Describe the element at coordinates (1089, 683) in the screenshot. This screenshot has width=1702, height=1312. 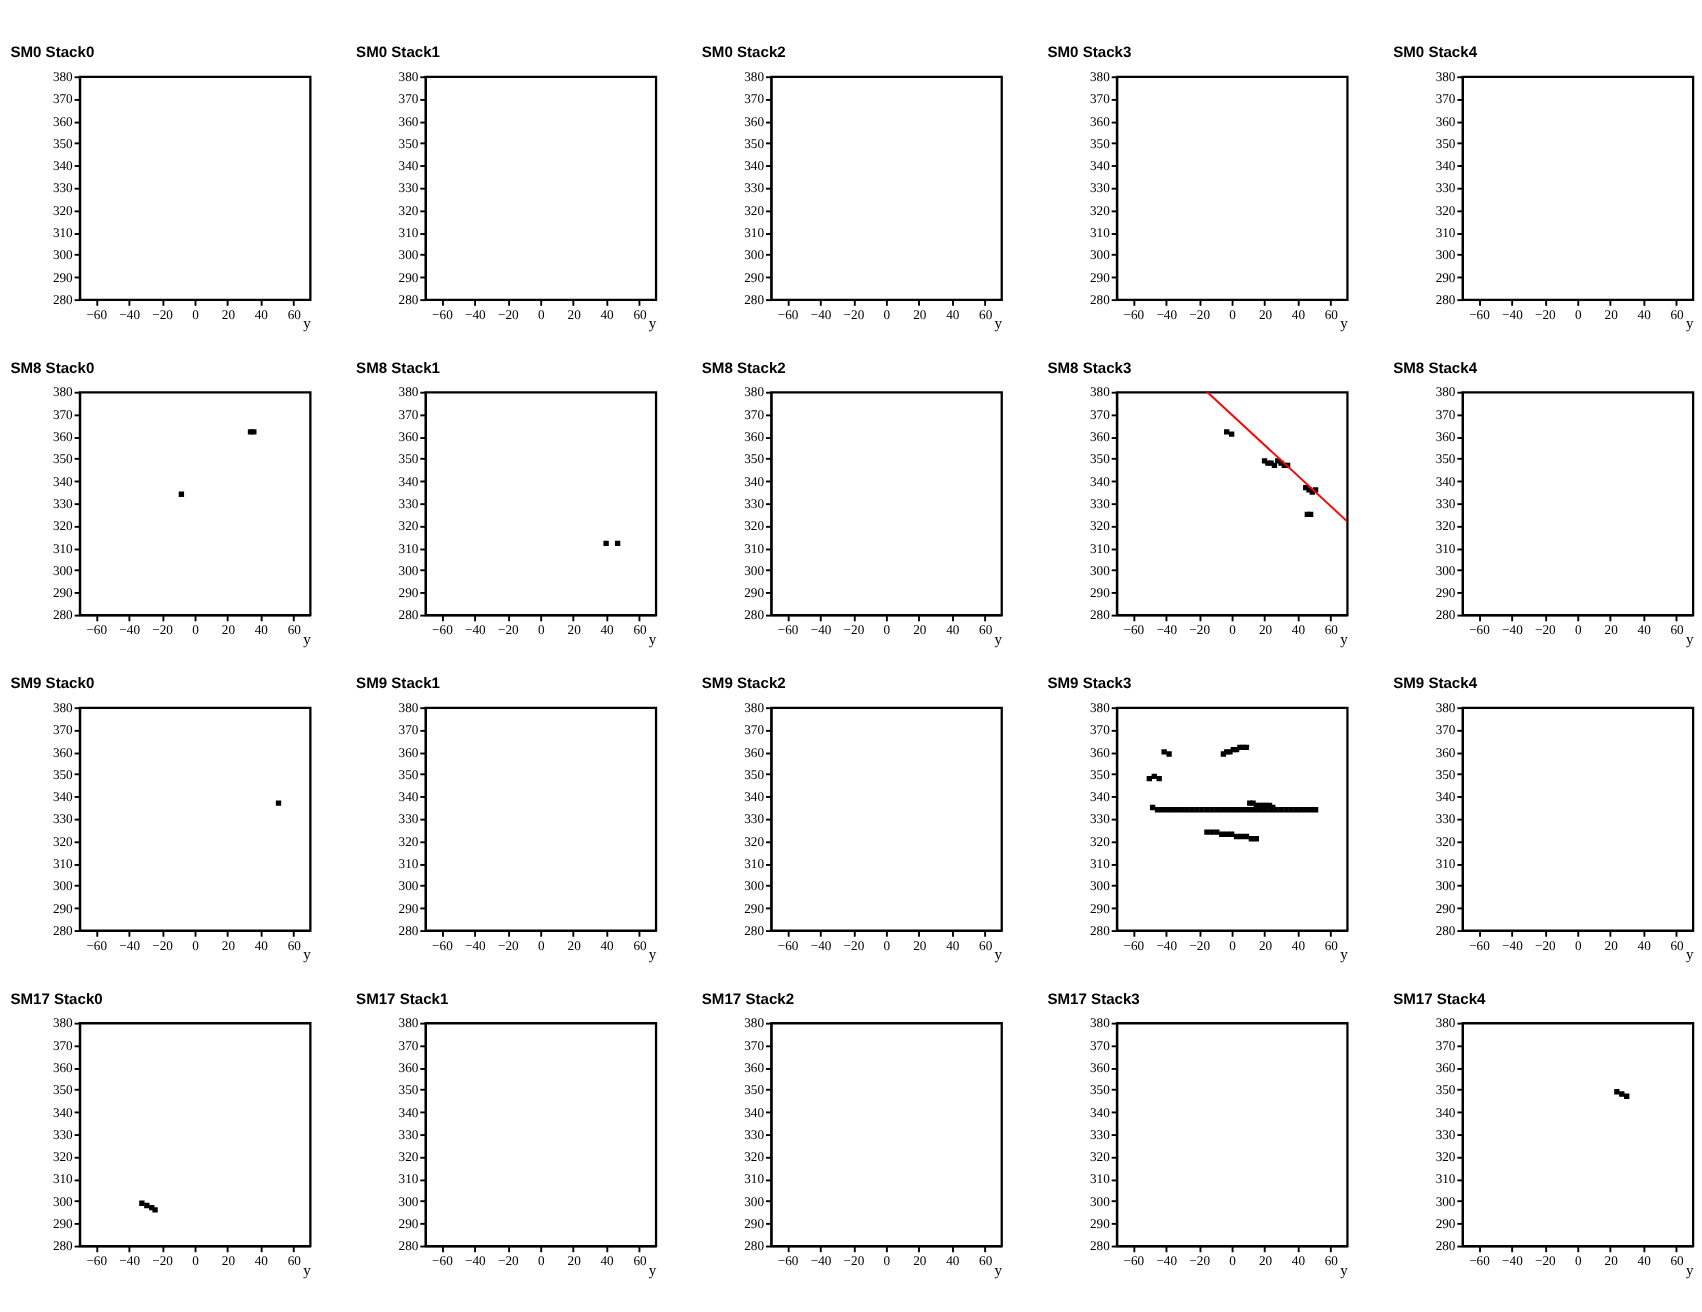
I see `chart-title: SM9 Stack3` at that location.